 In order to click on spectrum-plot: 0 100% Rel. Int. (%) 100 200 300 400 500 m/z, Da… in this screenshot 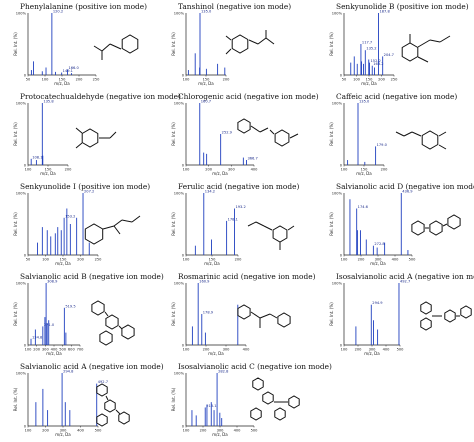, I will do `click(235, 403)`.